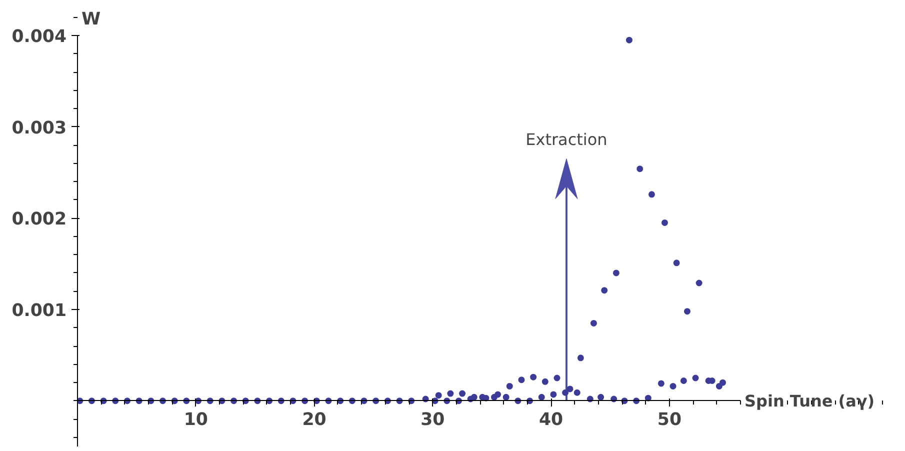  Describe the element at coordinates (432, 420) in the screenshot. I see `x-tick-label: 30` at that location.